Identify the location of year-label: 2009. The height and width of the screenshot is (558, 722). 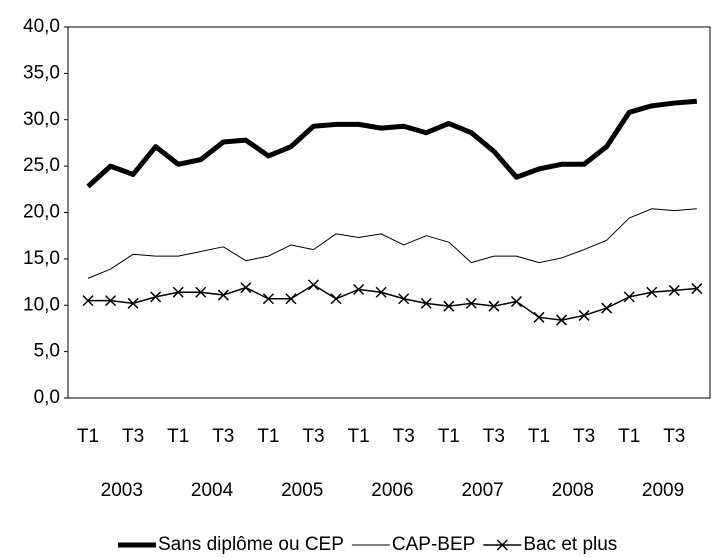
(663, 490).